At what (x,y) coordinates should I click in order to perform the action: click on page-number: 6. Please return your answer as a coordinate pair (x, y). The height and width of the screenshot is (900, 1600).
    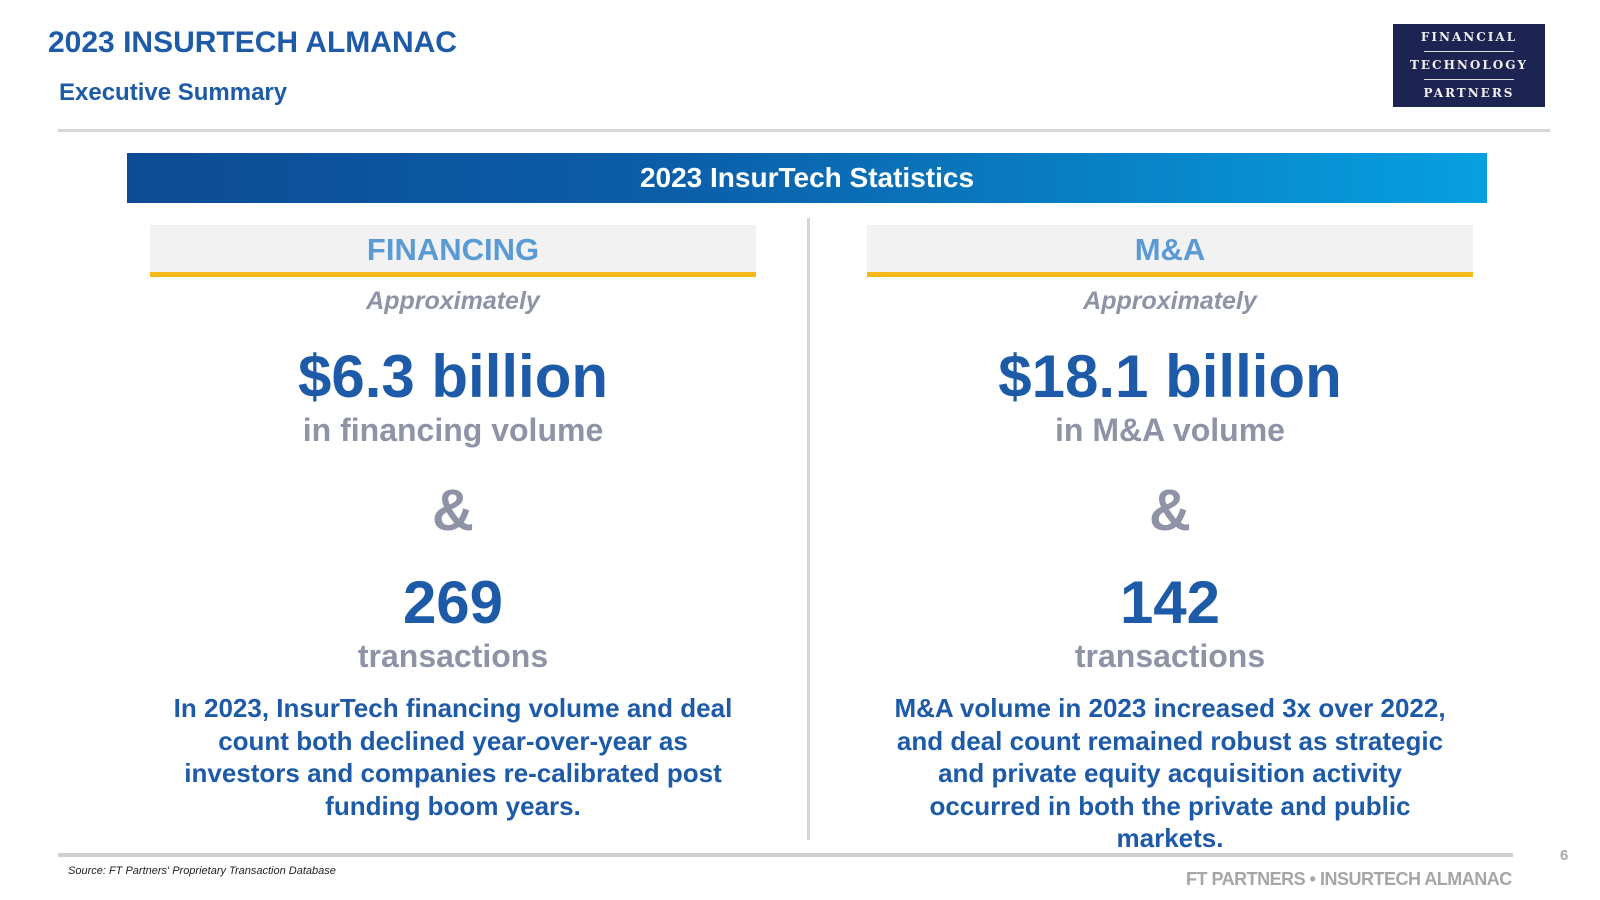
    Looking at the image, I should click on (1564, 855).